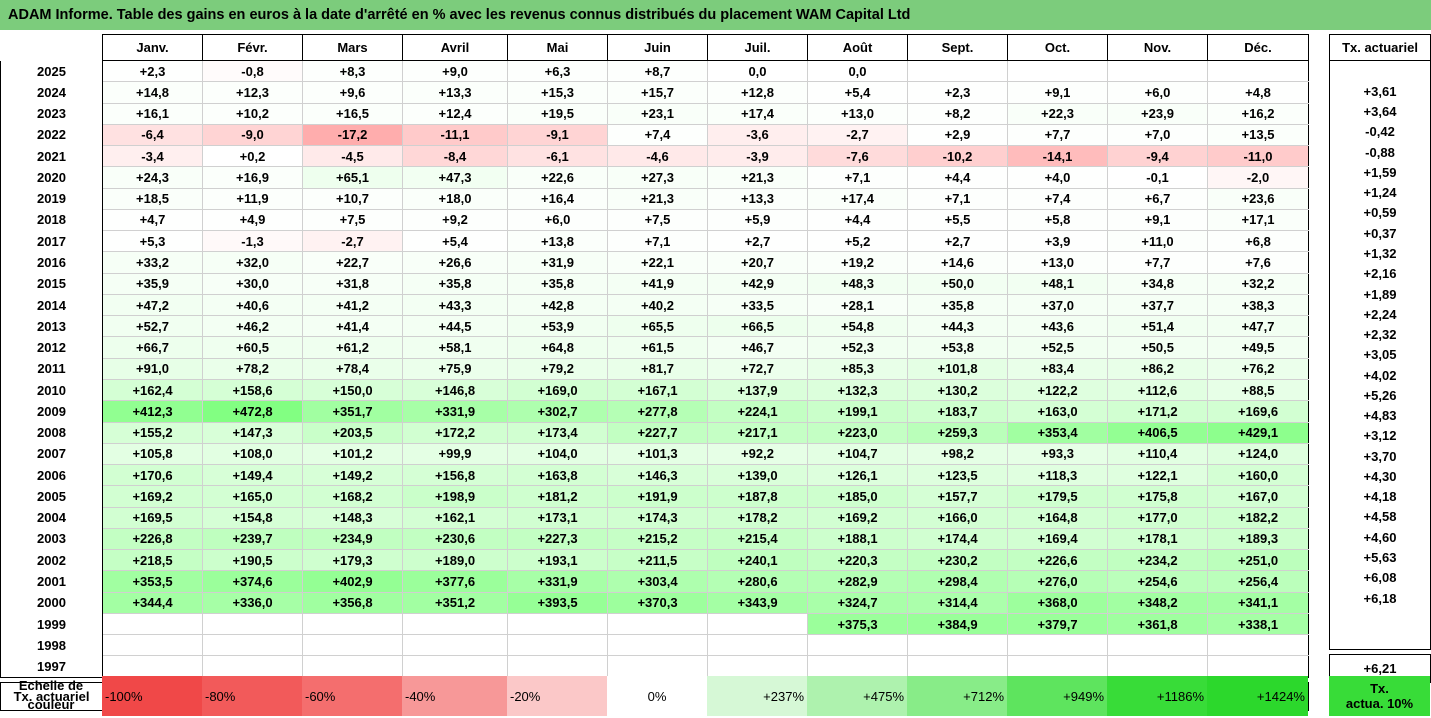 This screenshot has height=718, width=1431. What do you see at coordinates (1057, 496) in the screenshot?
I see `value-cell: +179,5` at bounding box center [1057, 496].